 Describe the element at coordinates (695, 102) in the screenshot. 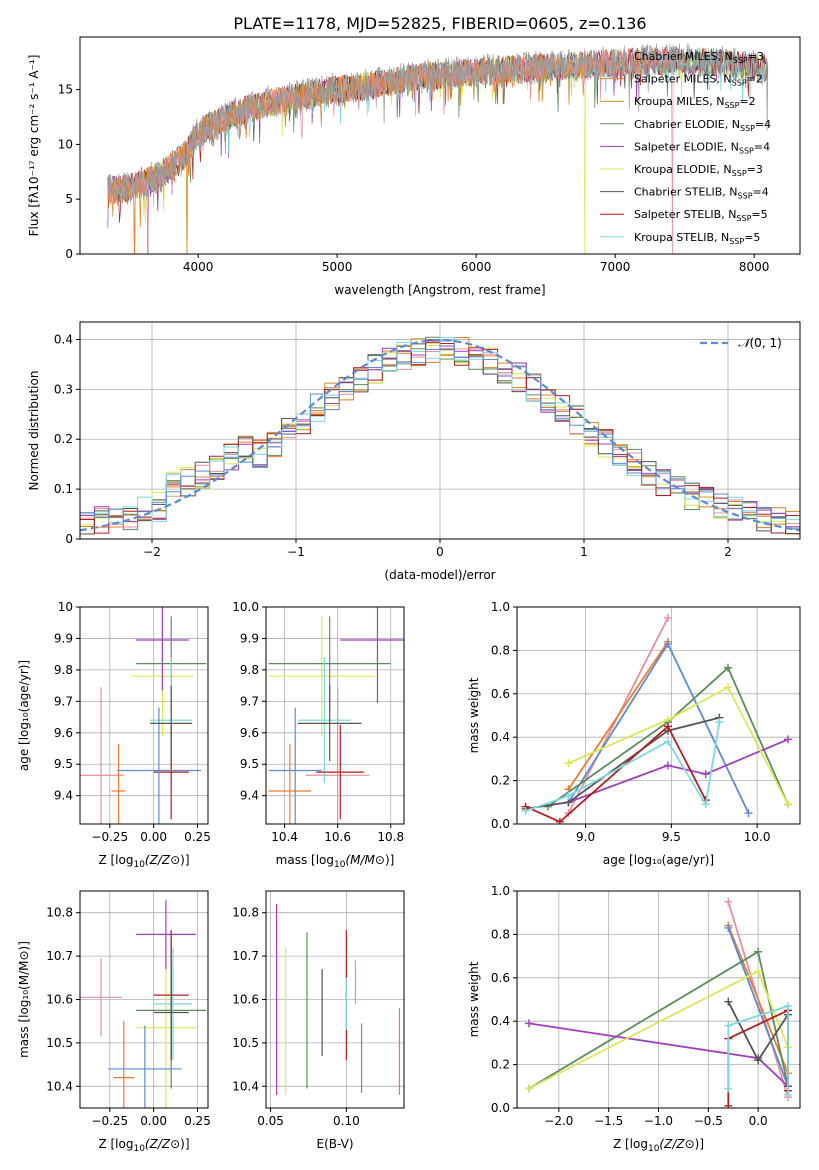

I see `legend-entry: Kroupa MILES, NSSP=2` at that location.